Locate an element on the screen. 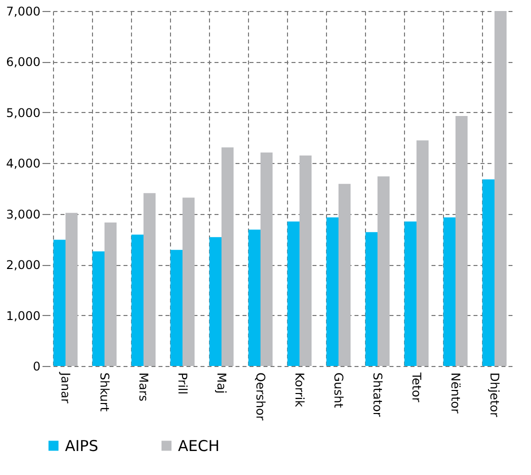  y-tick-label: 4,000 is located at coordinates (23, 163).